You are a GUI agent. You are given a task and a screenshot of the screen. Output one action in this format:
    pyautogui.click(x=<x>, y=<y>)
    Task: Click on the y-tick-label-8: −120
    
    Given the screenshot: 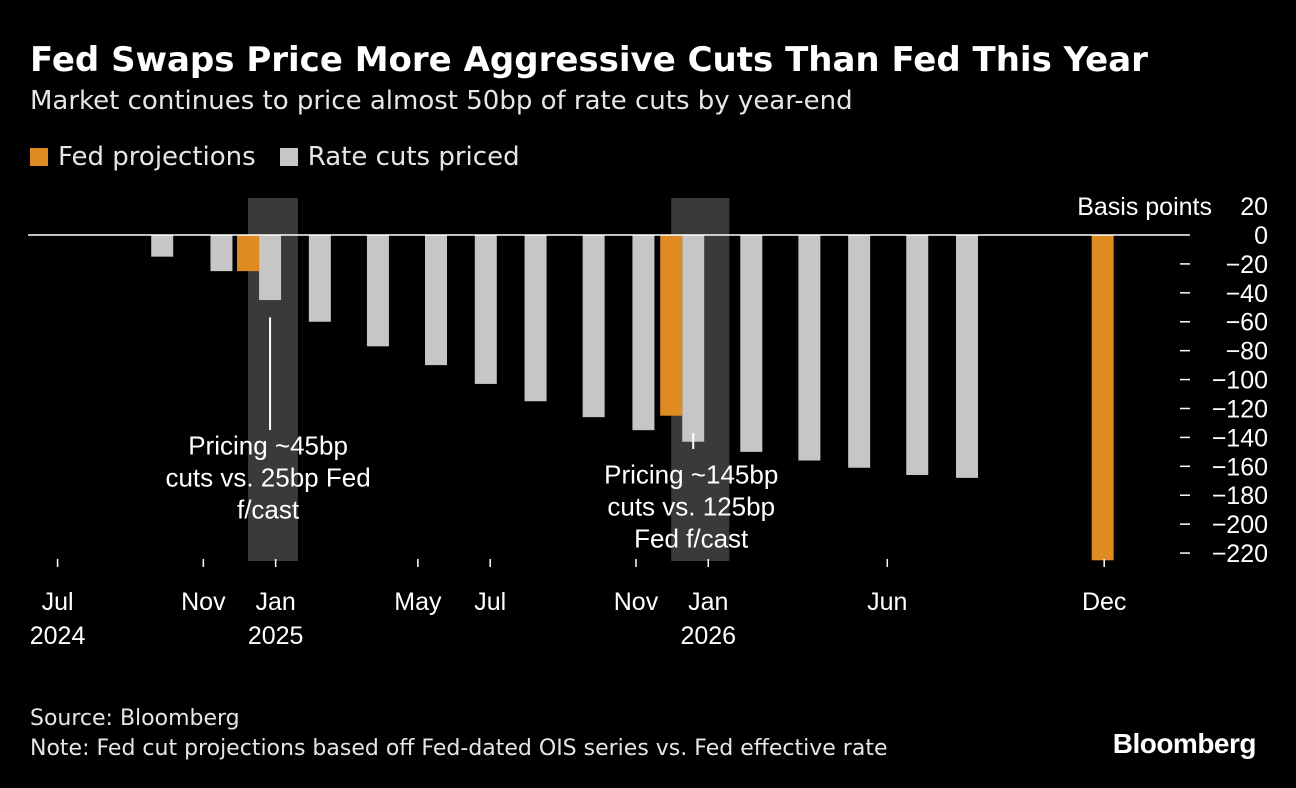 What is the action you would take?
    pyautogui.click(x=1240, y=409)
    